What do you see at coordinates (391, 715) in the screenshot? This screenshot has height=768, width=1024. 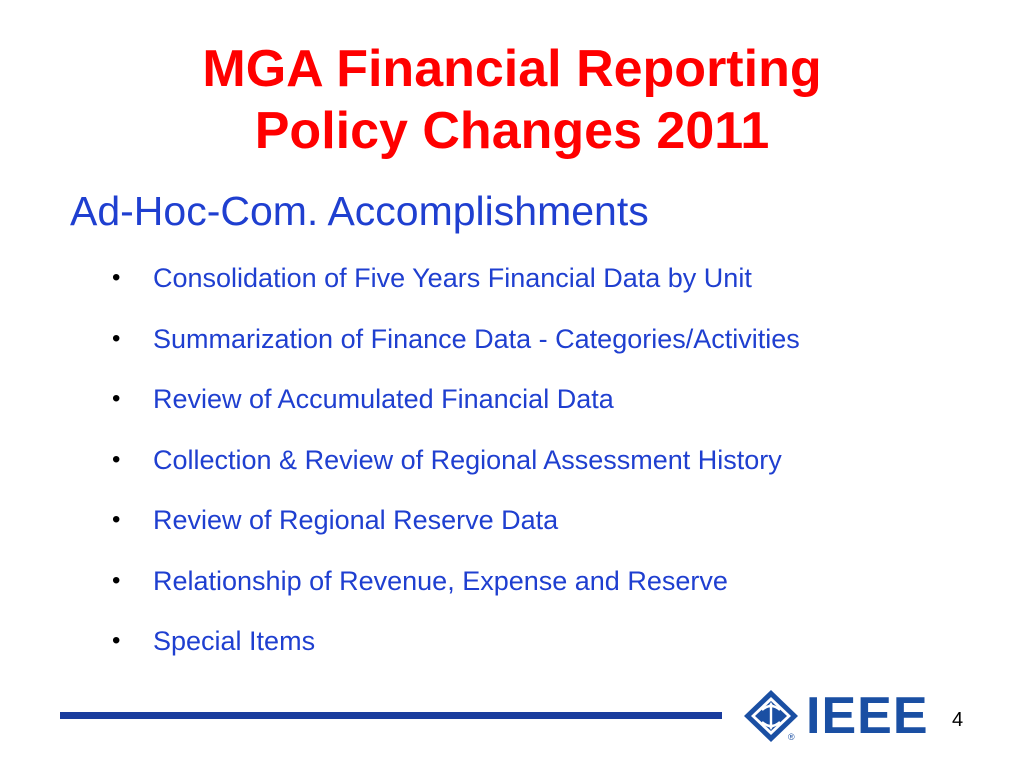 I see `footer-divider` at bounding box center [391, 715].